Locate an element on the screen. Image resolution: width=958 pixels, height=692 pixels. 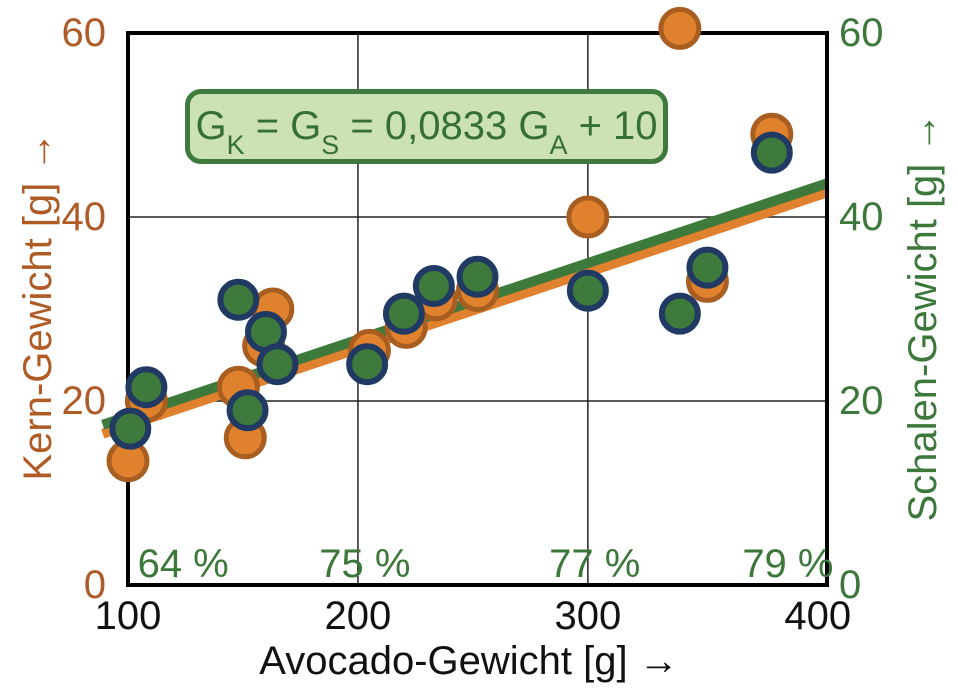
y-left-tick-0: 0 is located at coordinates (94, 585).